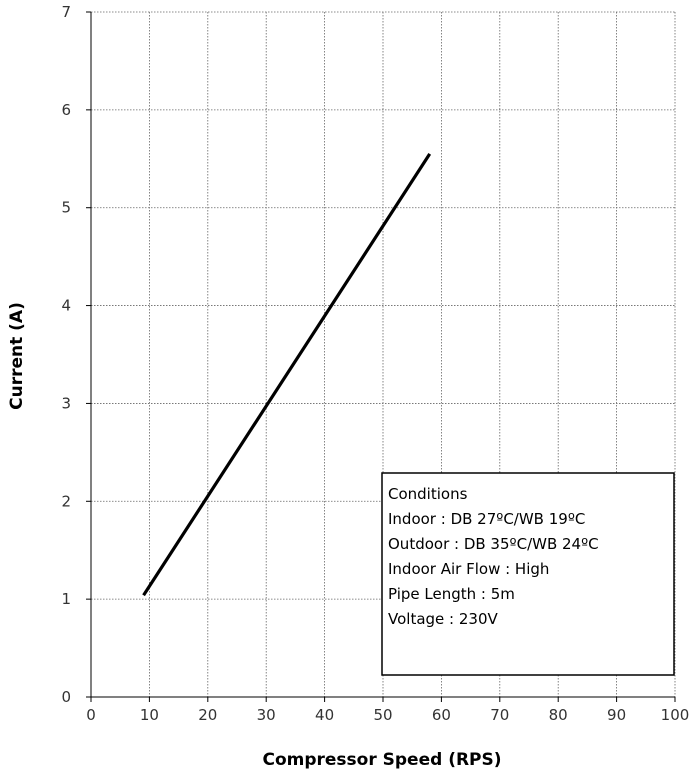  Describe the element at coordinates (66, 501) in the screenshot. I see `y-tick-label-2: 2` at that location.